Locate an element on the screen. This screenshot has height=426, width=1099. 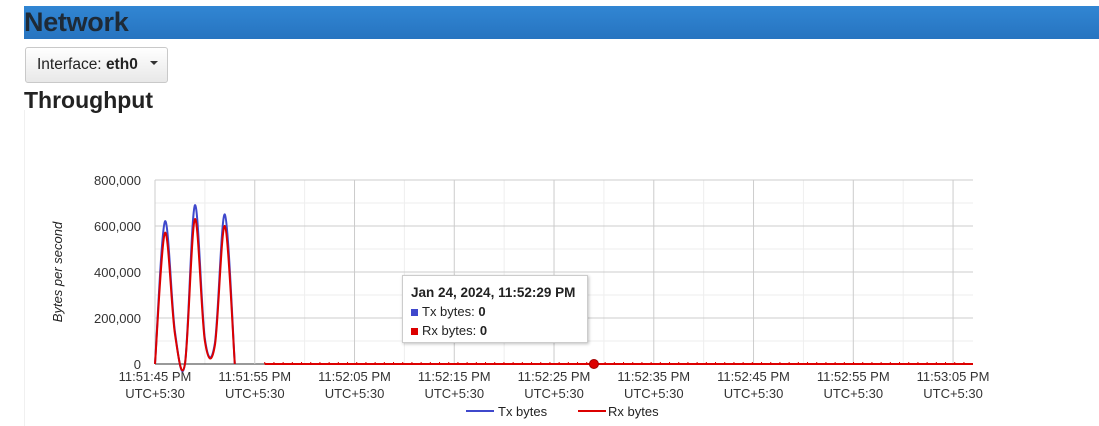
y-tick-label: 600,000 is located at coordinates (117, 226).